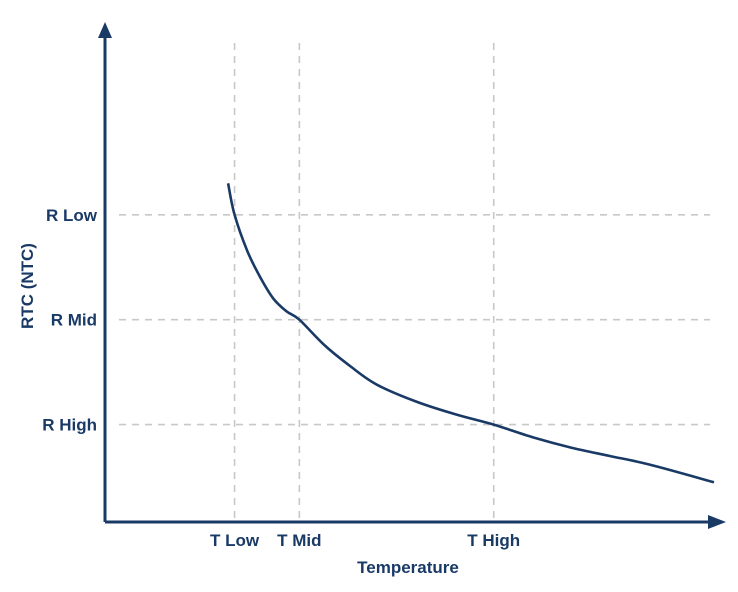 The image size is (738, 592). Describe the element at coordinates (105, 30) in the screenshot. I see `y-axis-arrow` at that location.